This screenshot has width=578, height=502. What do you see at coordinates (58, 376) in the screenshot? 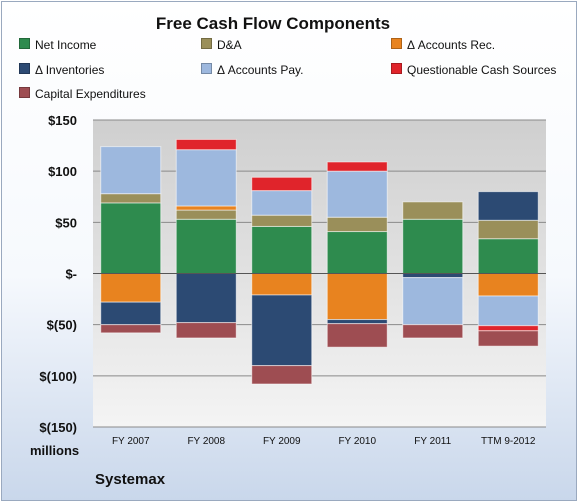
I see `y-tick-label: $(100)` at bounding box center [58, 376].